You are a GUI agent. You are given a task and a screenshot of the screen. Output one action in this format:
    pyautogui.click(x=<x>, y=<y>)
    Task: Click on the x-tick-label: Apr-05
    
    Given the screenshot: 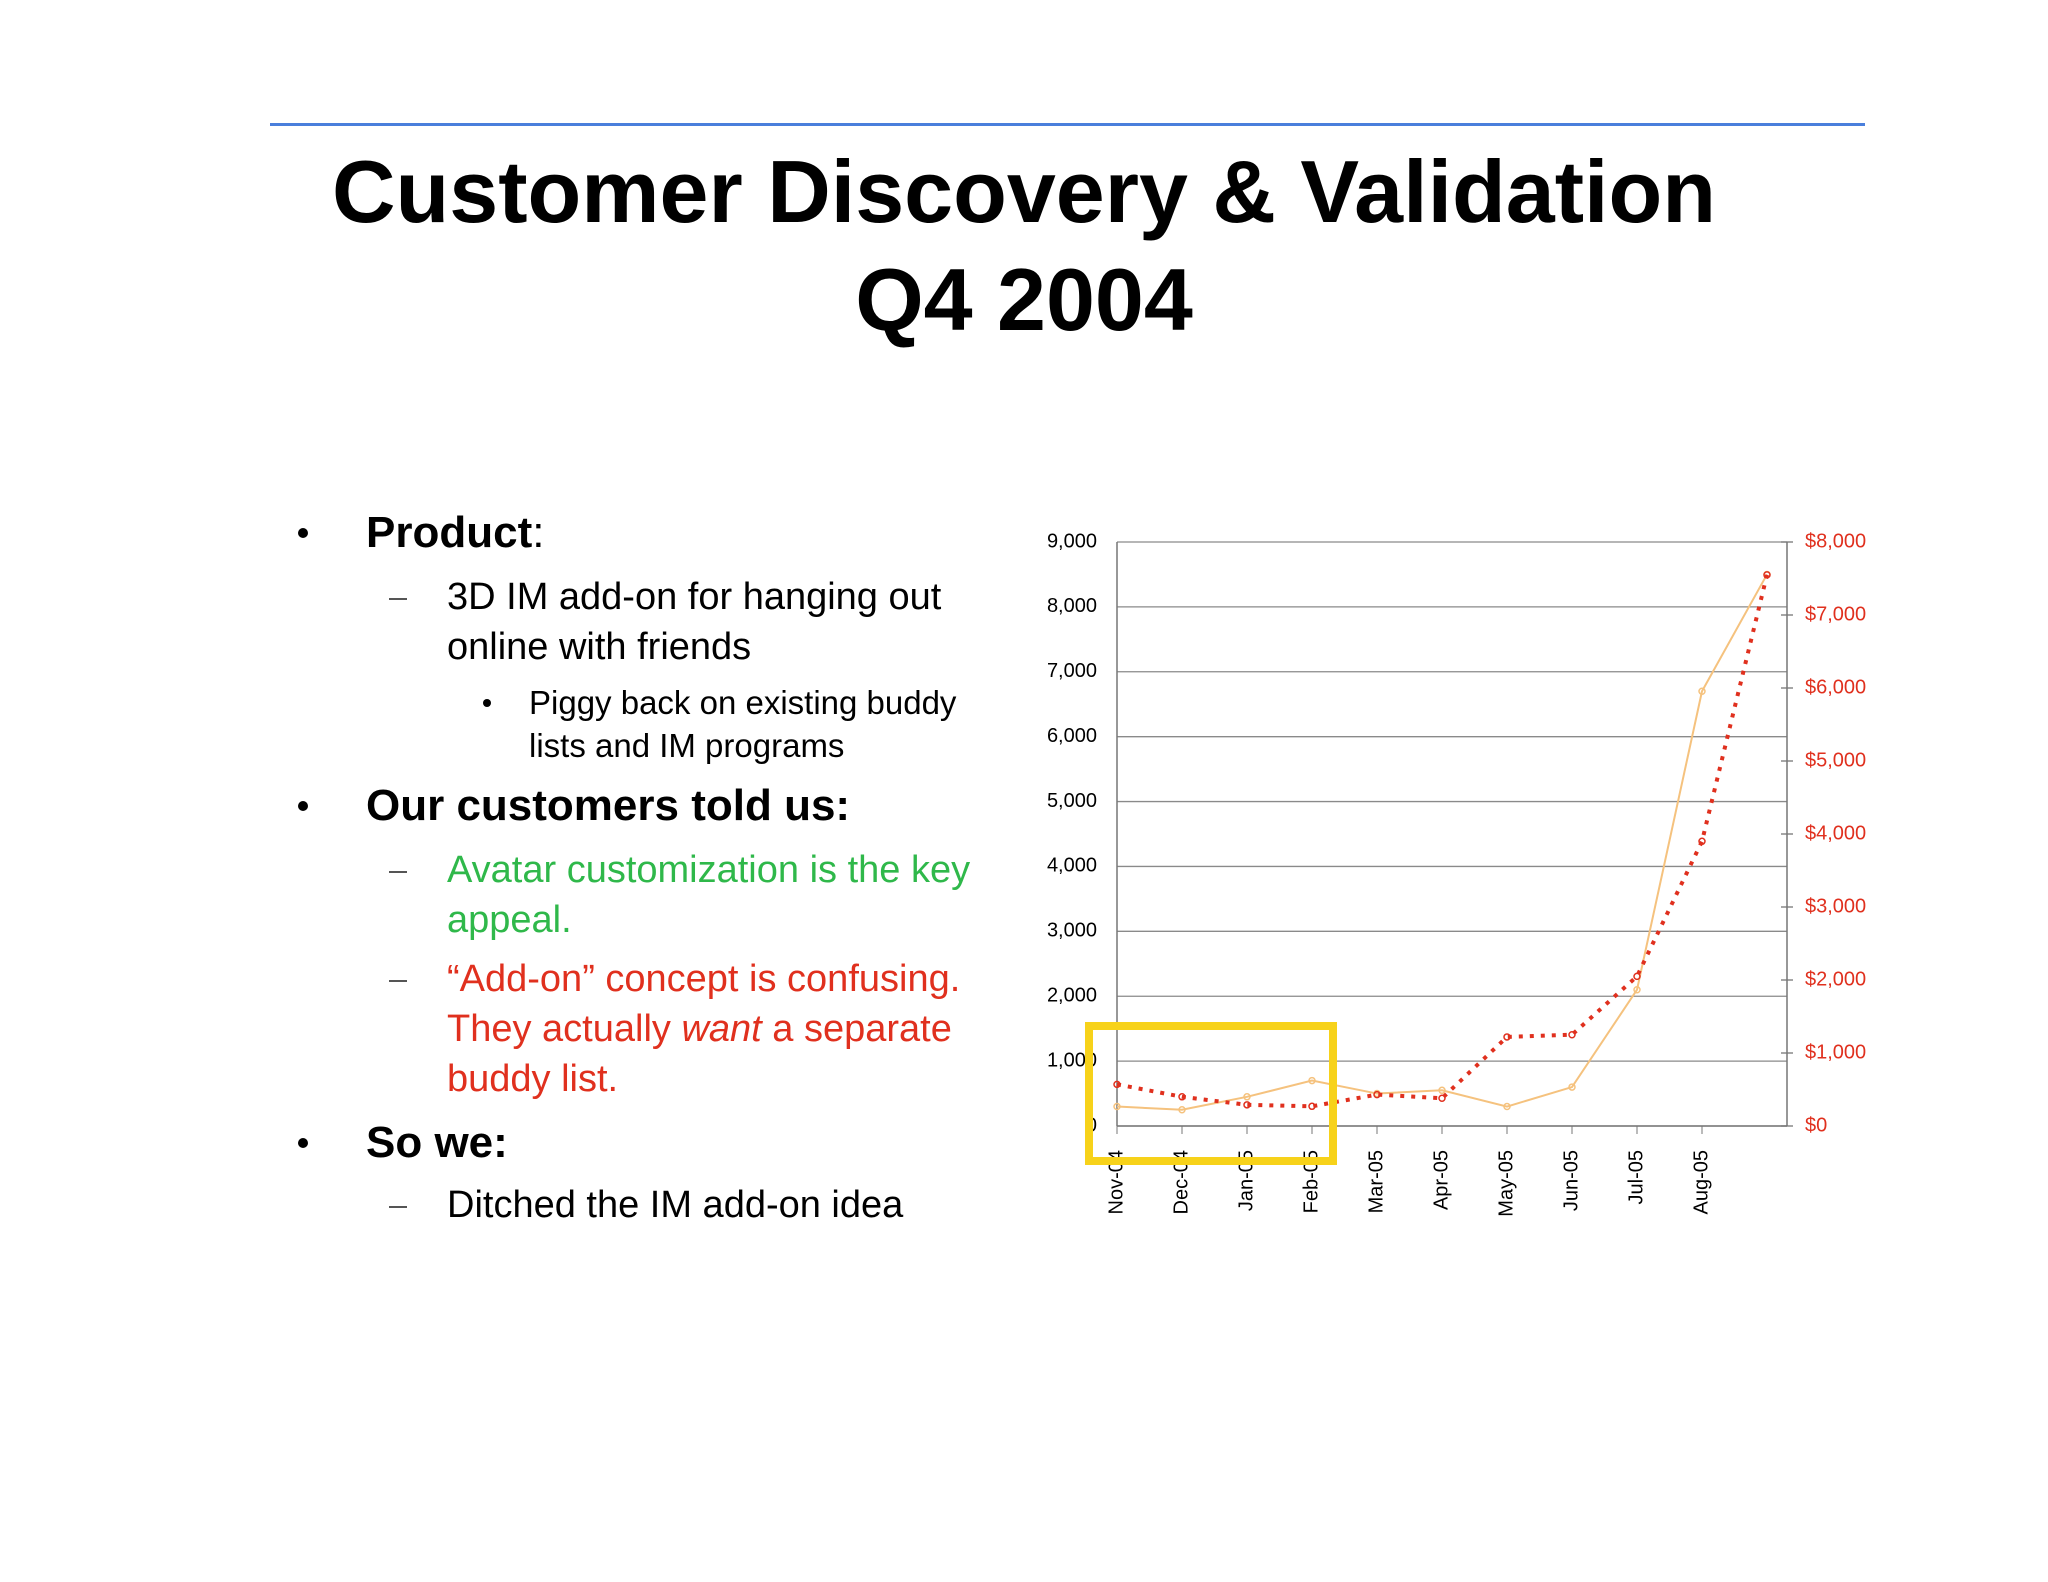 What is the action you would take?
    pyautogui.click(x=1441, y=1180)
    